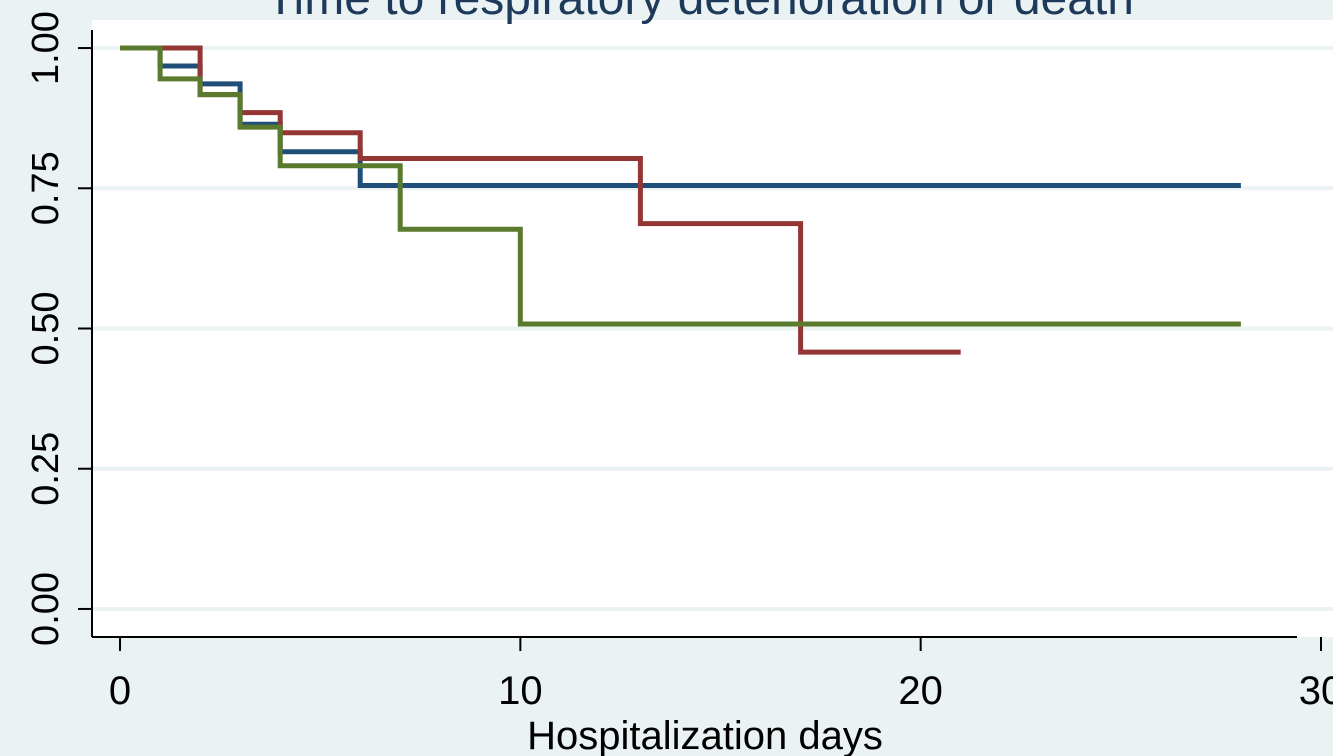 The width and height of the screenshot is (1333, 756). I want to click on y-tick-label: 0.25, so click(46, 469).